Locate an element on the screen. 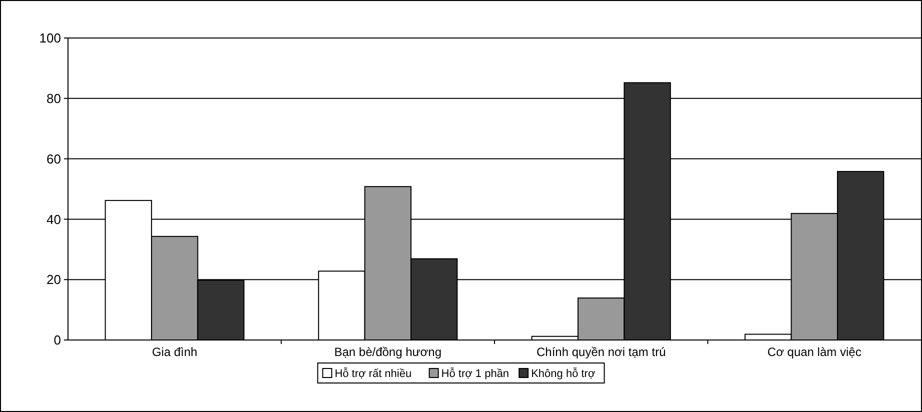 This screenshot has width=922, height=412. y-tick-label: 0 is located at coordinates (57, 340).